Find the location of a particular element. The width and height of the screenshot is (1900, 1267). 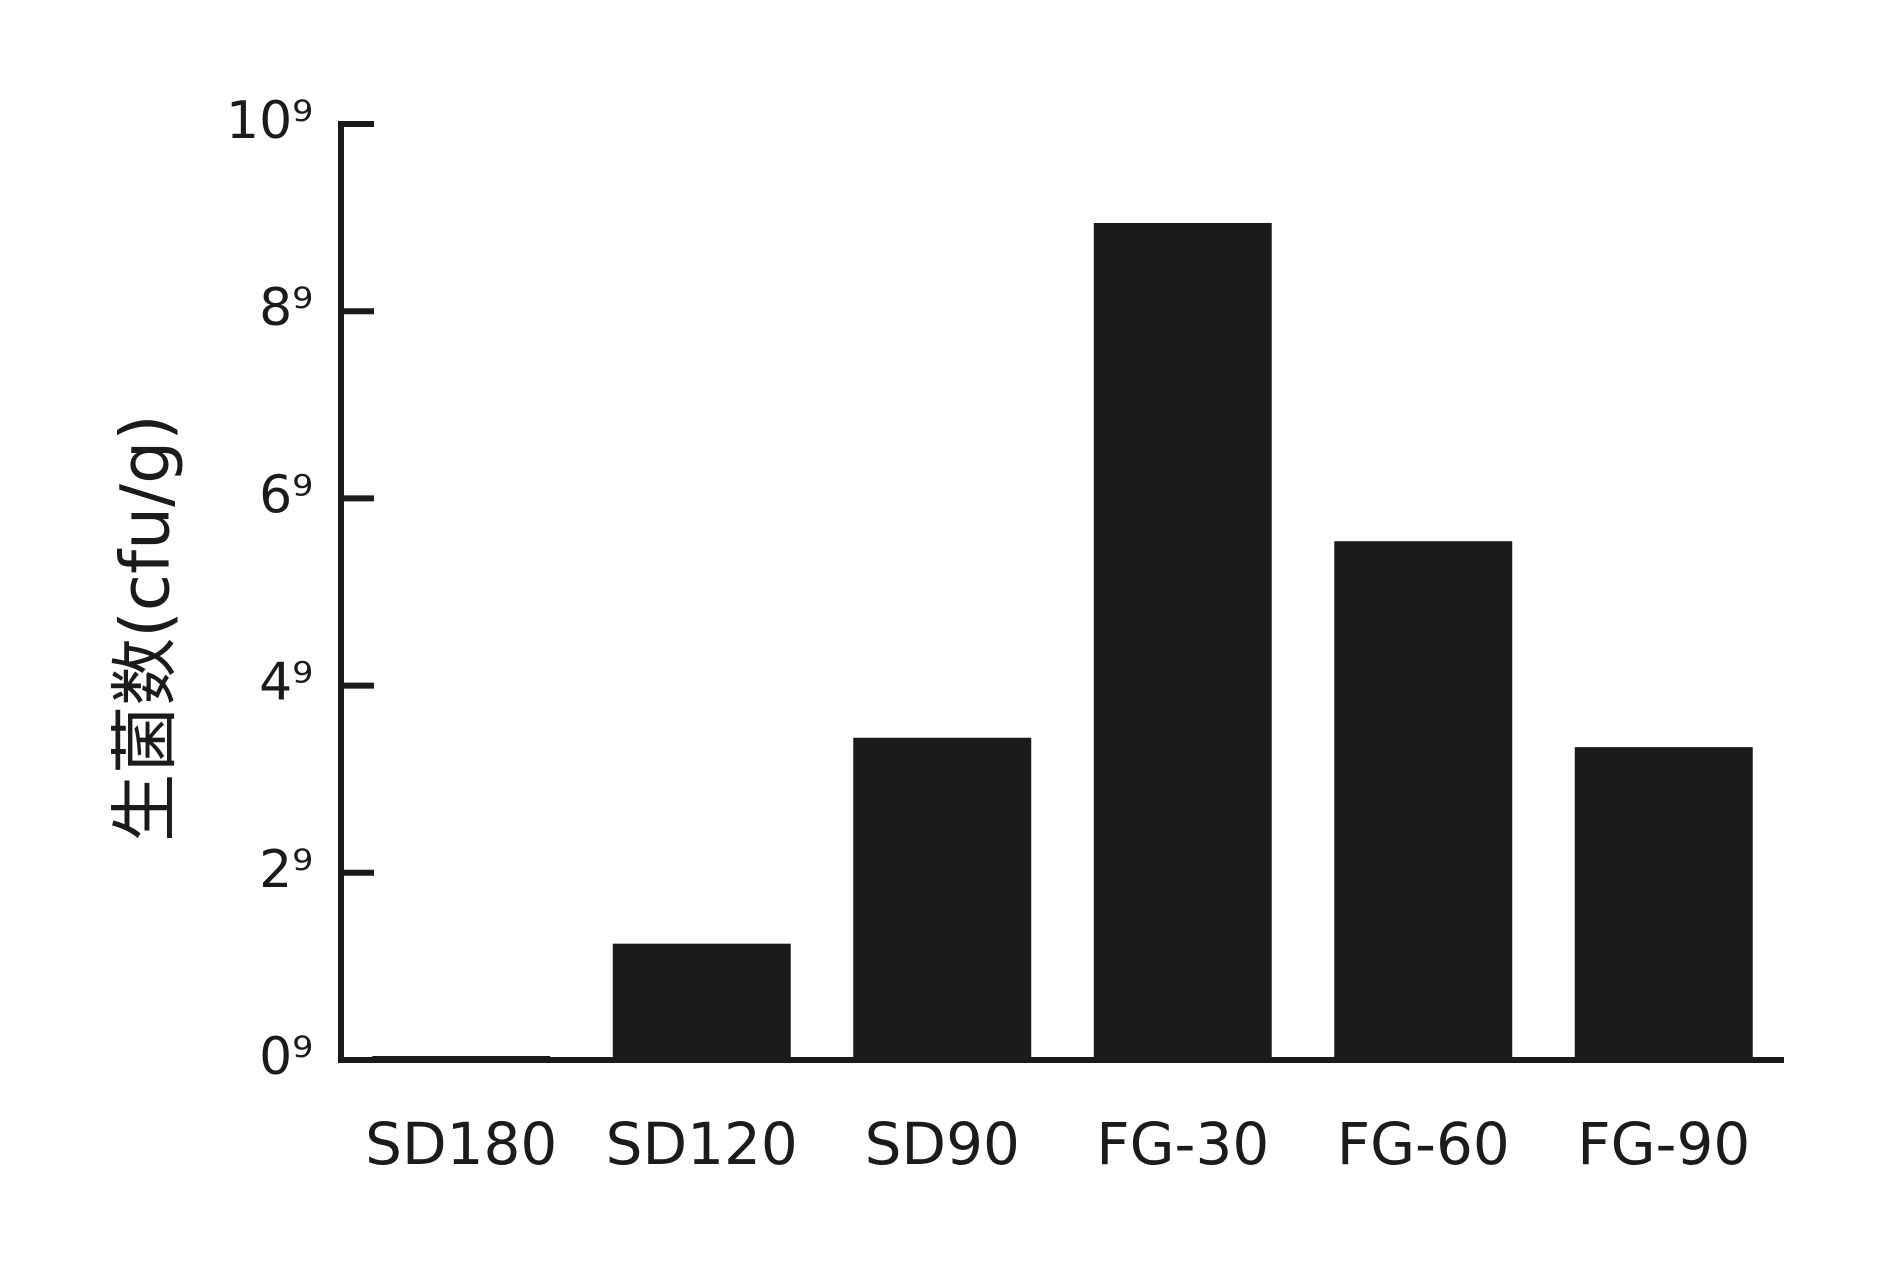

y-tick-label: 0⁹ is located at coordinates (286, 1057).